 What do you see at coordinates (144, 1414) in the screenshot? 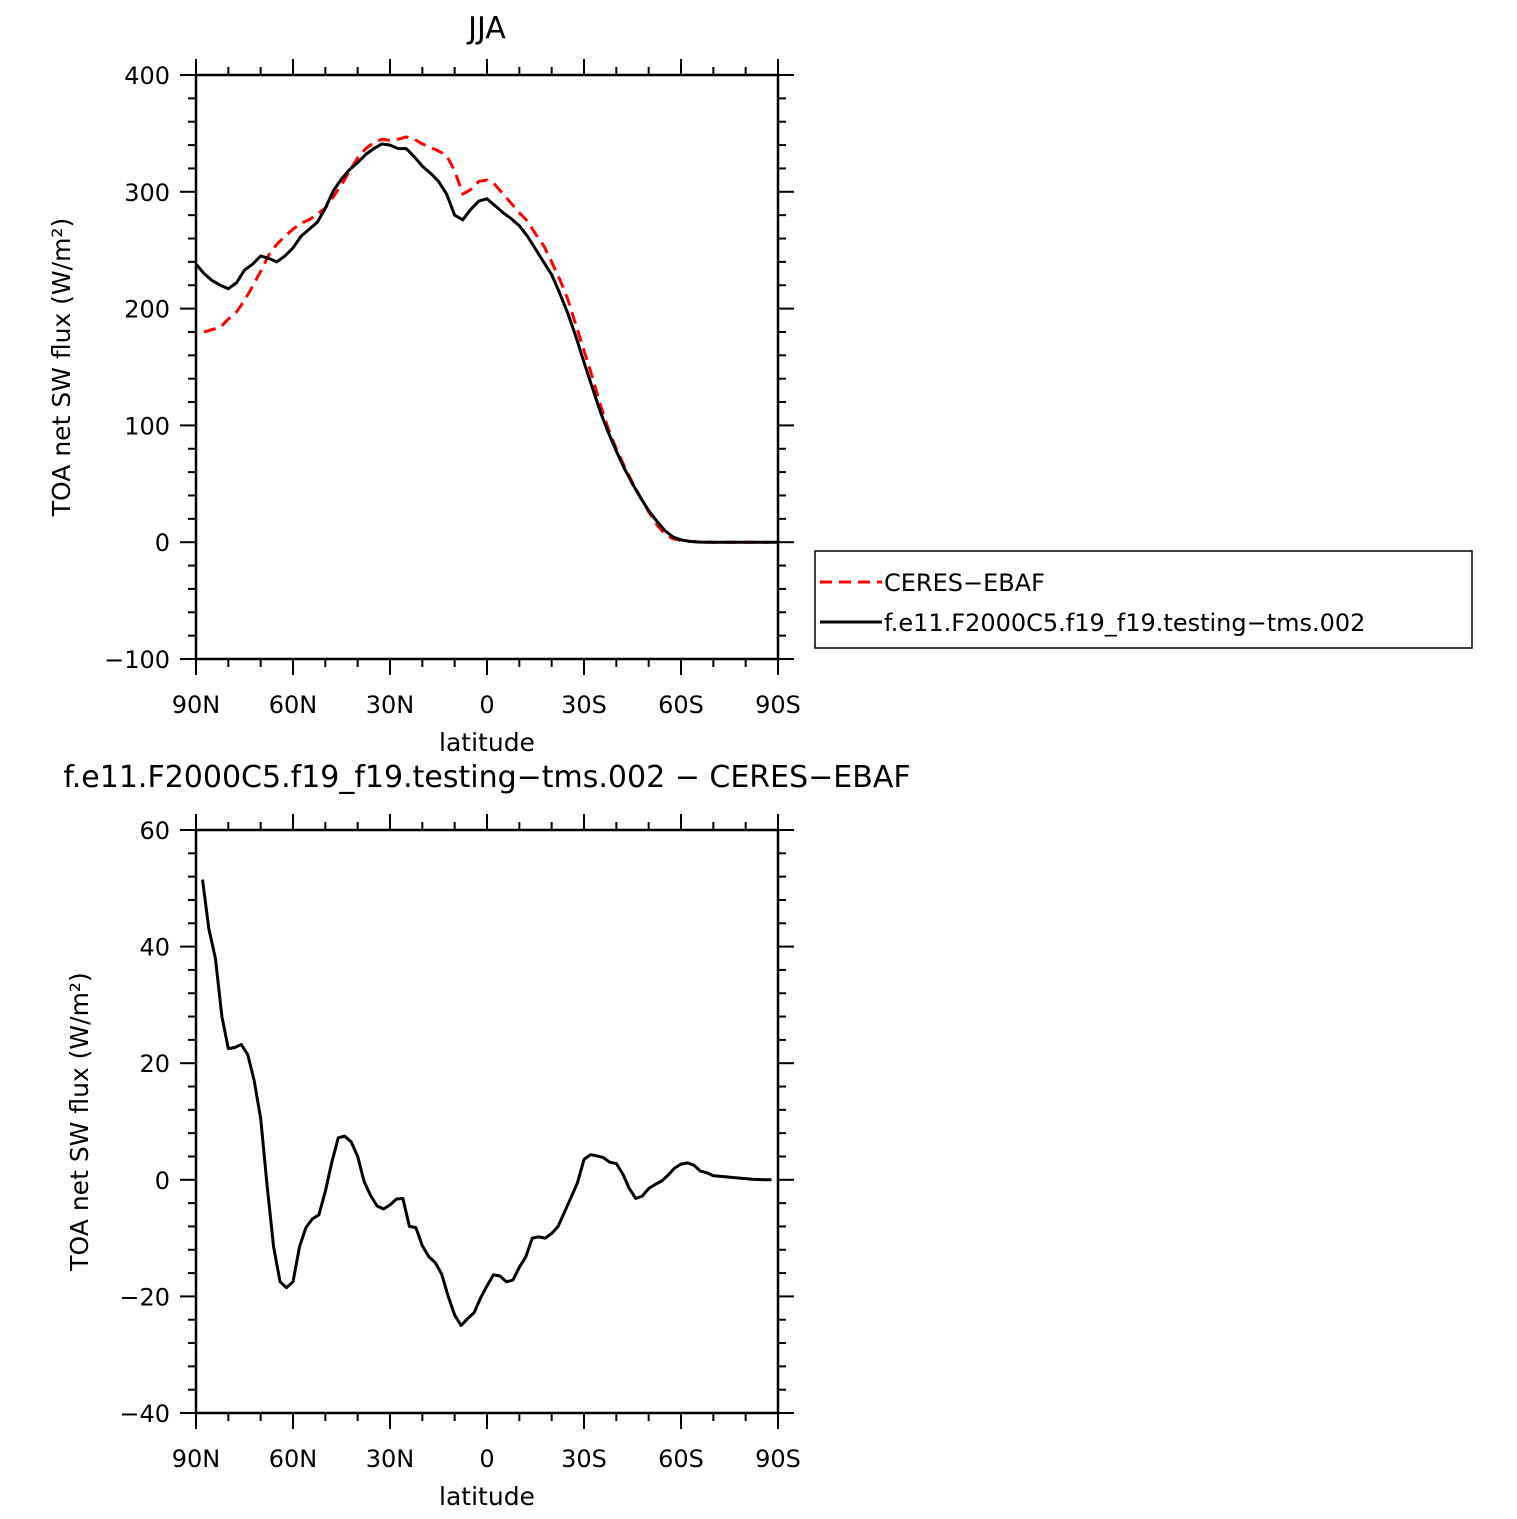
I see `y-tick-label: −40` at bounding box center [144, 1414].